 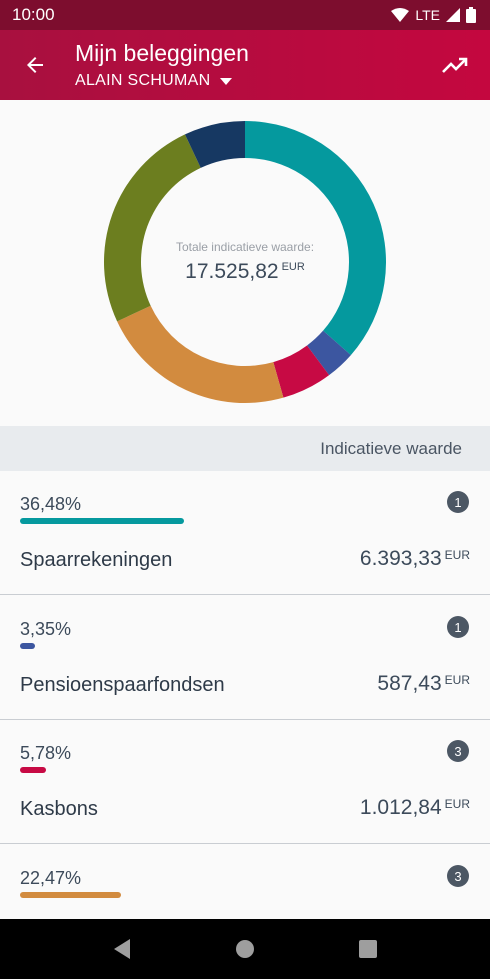 I want to click on row-percent: 22,47%, so click(x=51, y=878).